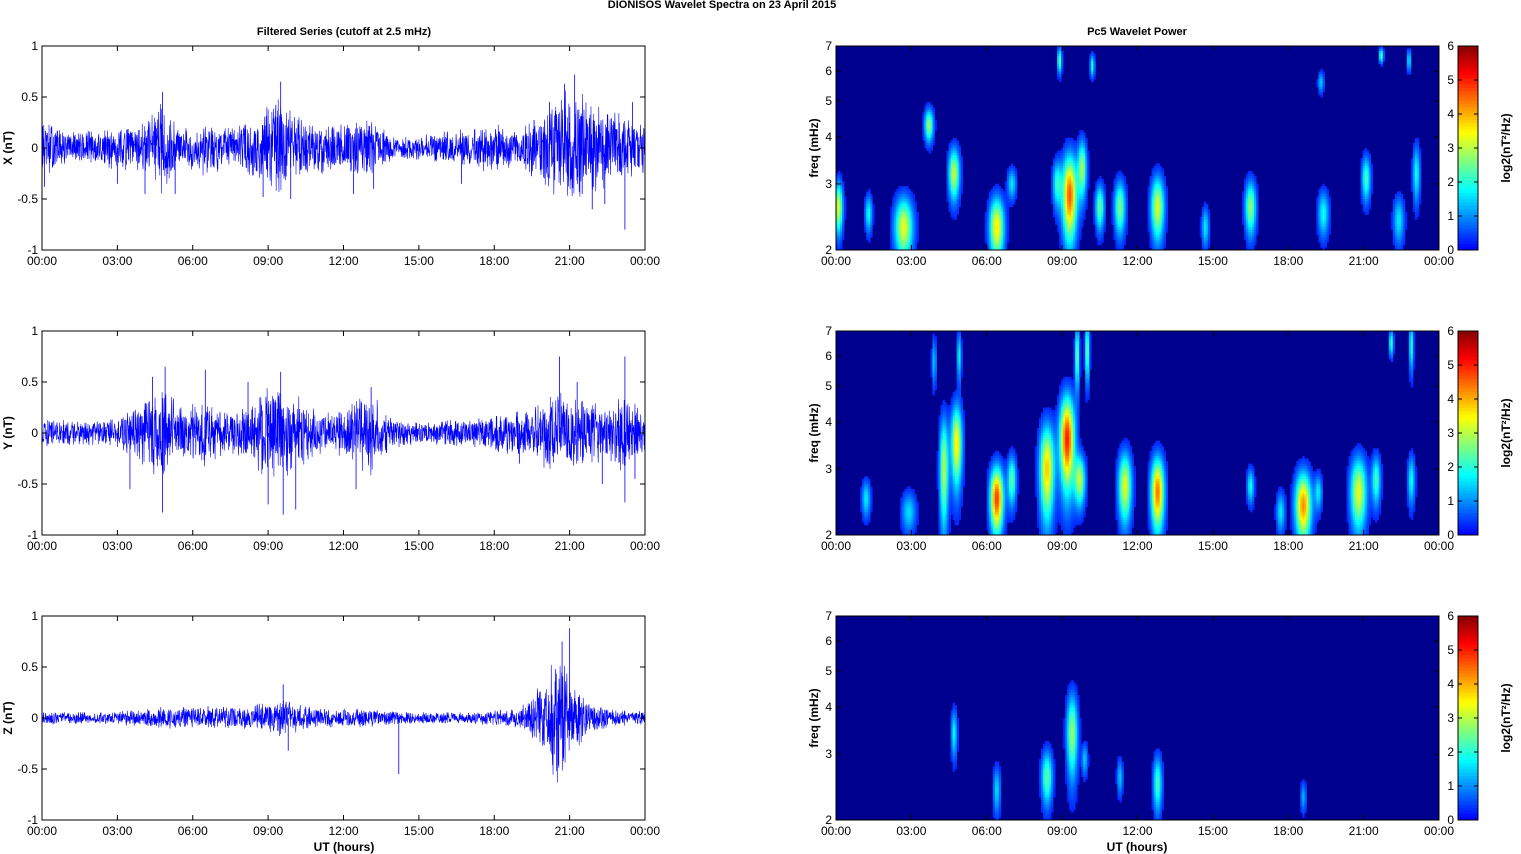 This screenshot has height=854, width=1521. What do you see at coordinates (8, 148) in the screenshot?
I see `x-series-ylabel: X (nT)` at bounding box center [8, 148].